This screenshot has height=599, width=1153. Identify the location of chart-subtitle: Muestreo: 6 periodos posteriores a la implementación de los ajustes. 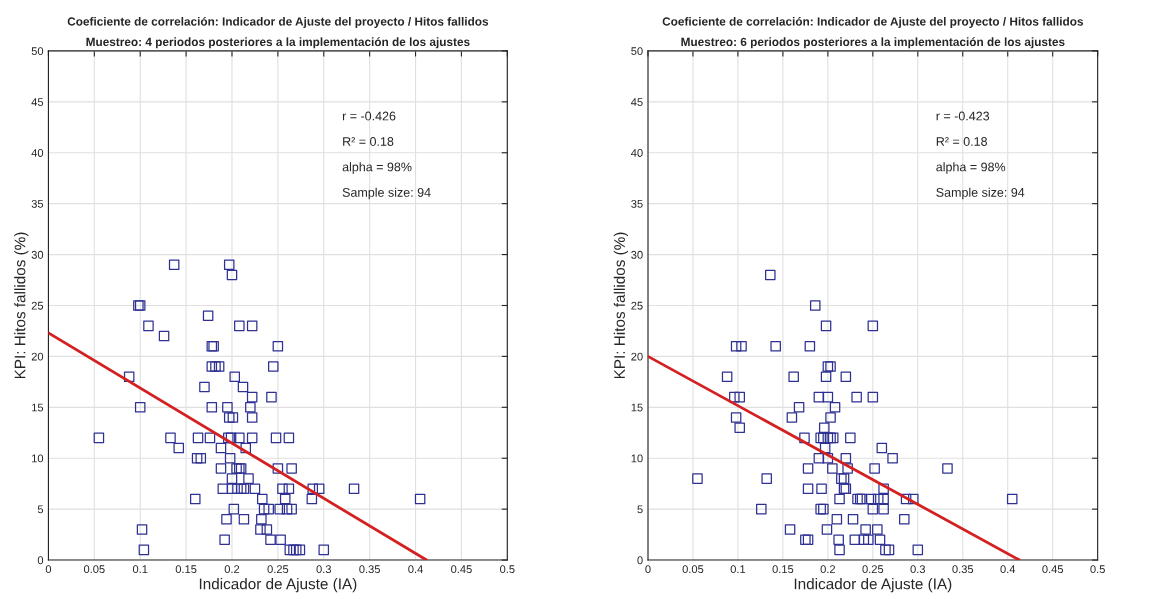
(873, 43).